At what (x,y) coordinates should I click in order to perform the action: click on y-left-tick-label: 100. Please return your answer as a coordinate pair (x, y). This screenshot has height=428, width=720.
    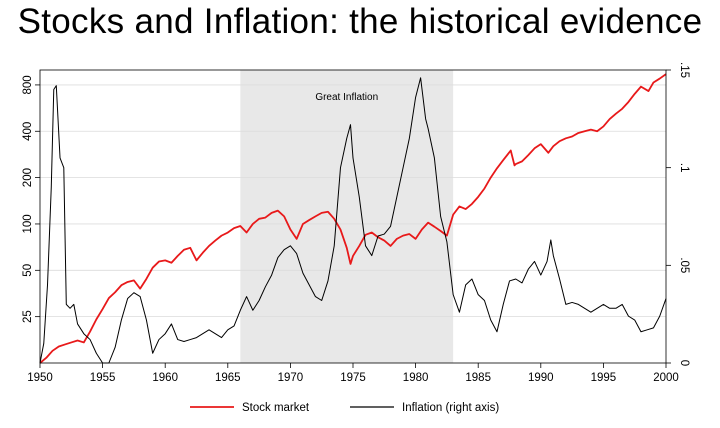
    Looking at the image, I should click on (28, 223).